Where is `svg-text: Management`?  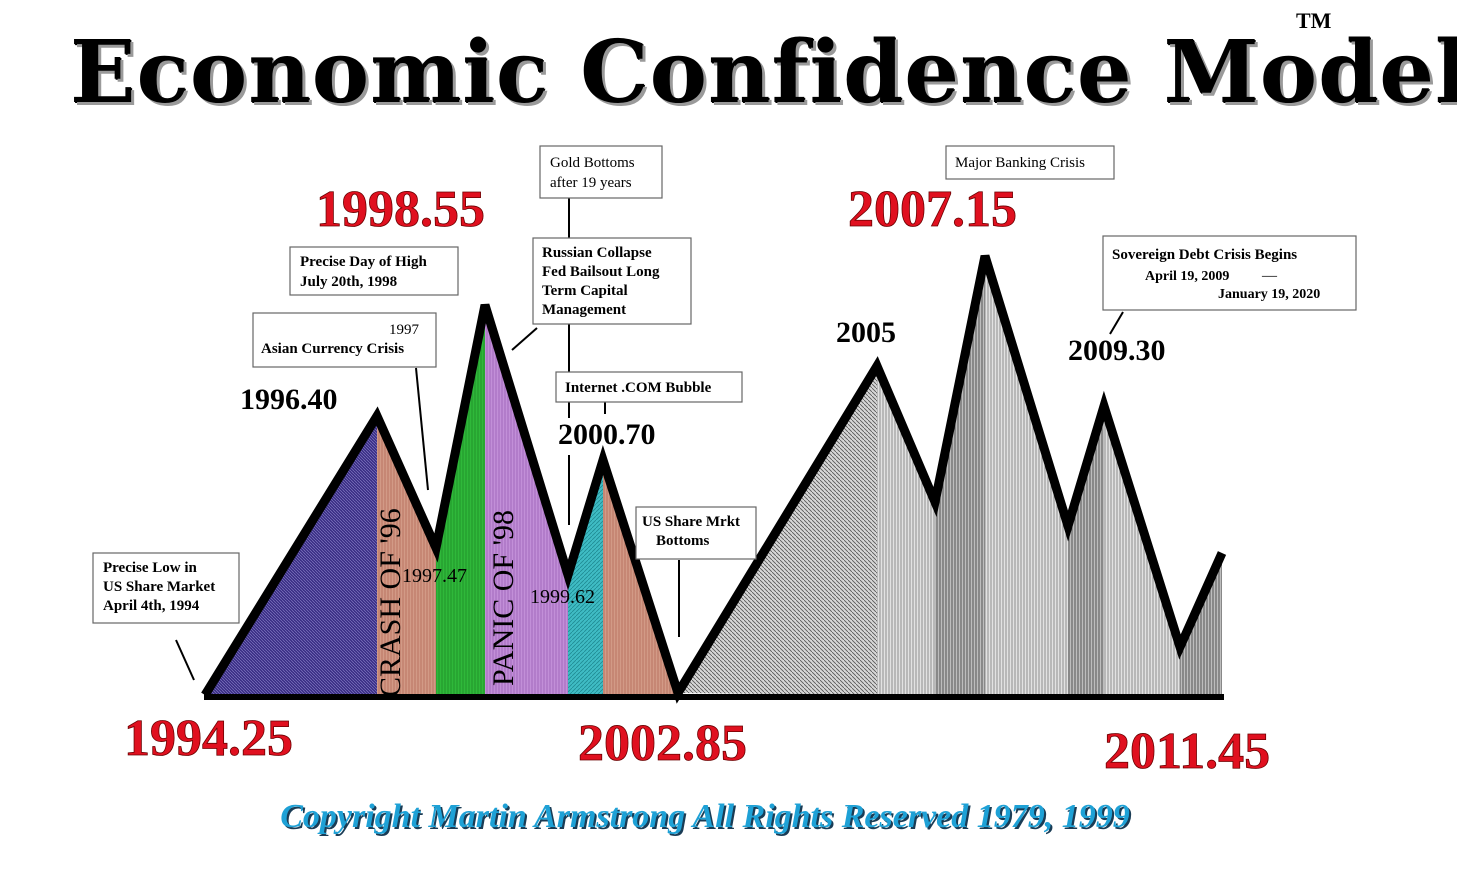
svg-text: Management is located at coordinates (584, 310).